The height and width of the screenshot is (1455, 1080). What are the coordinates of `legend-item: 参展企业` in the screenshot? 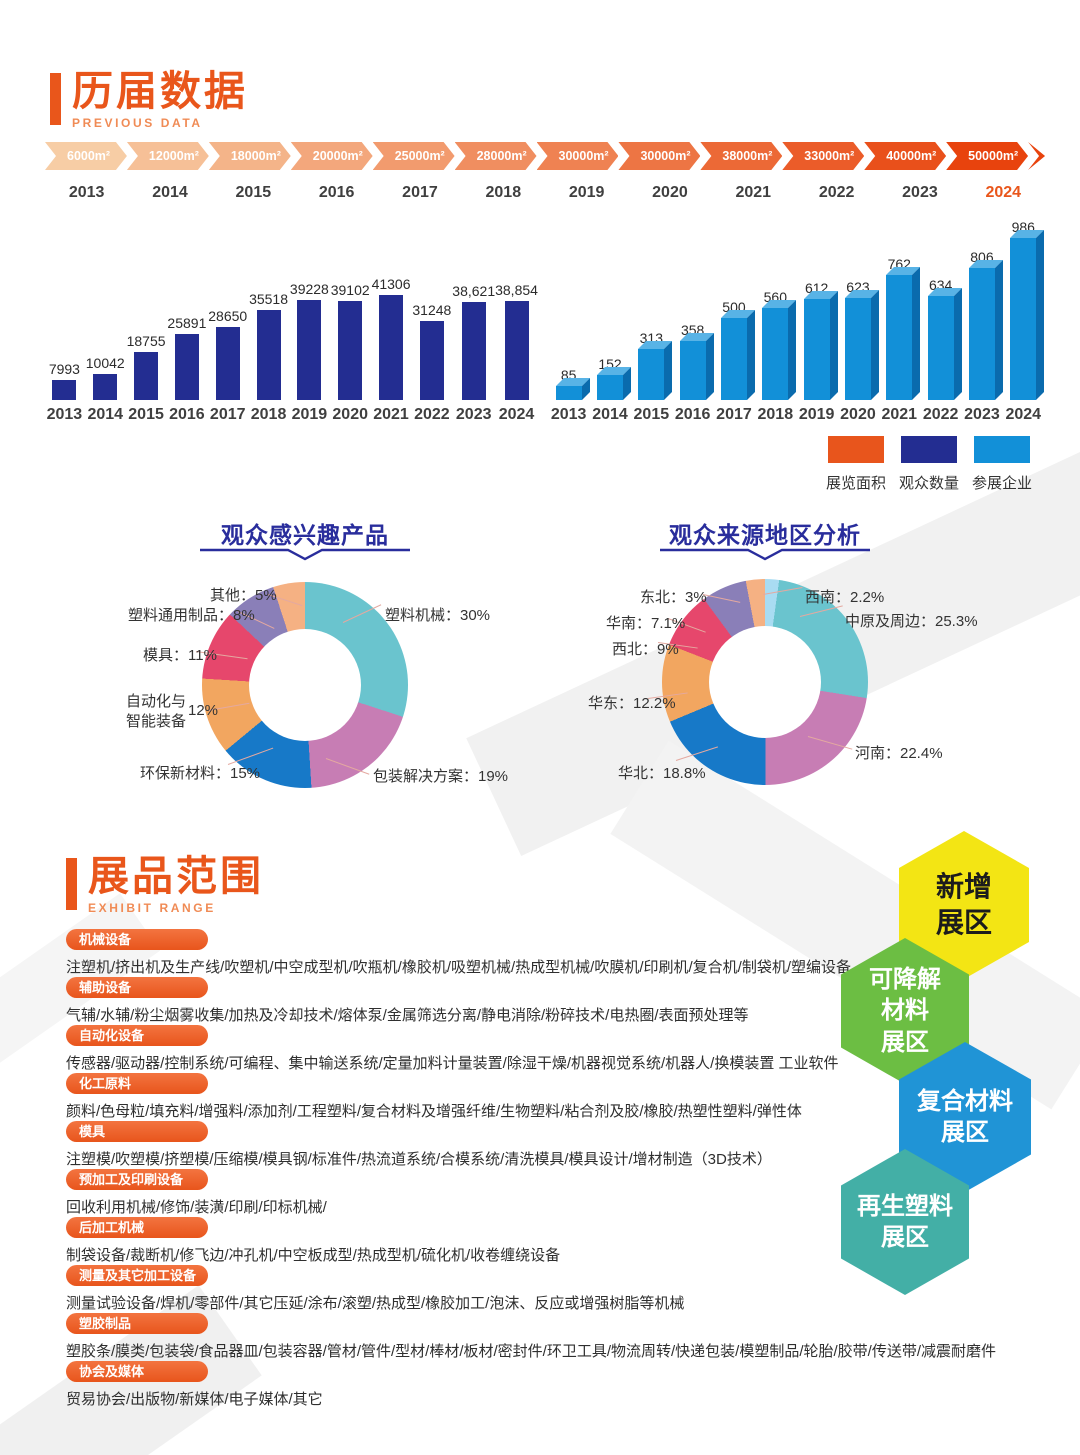 It's located at (1002, 464).